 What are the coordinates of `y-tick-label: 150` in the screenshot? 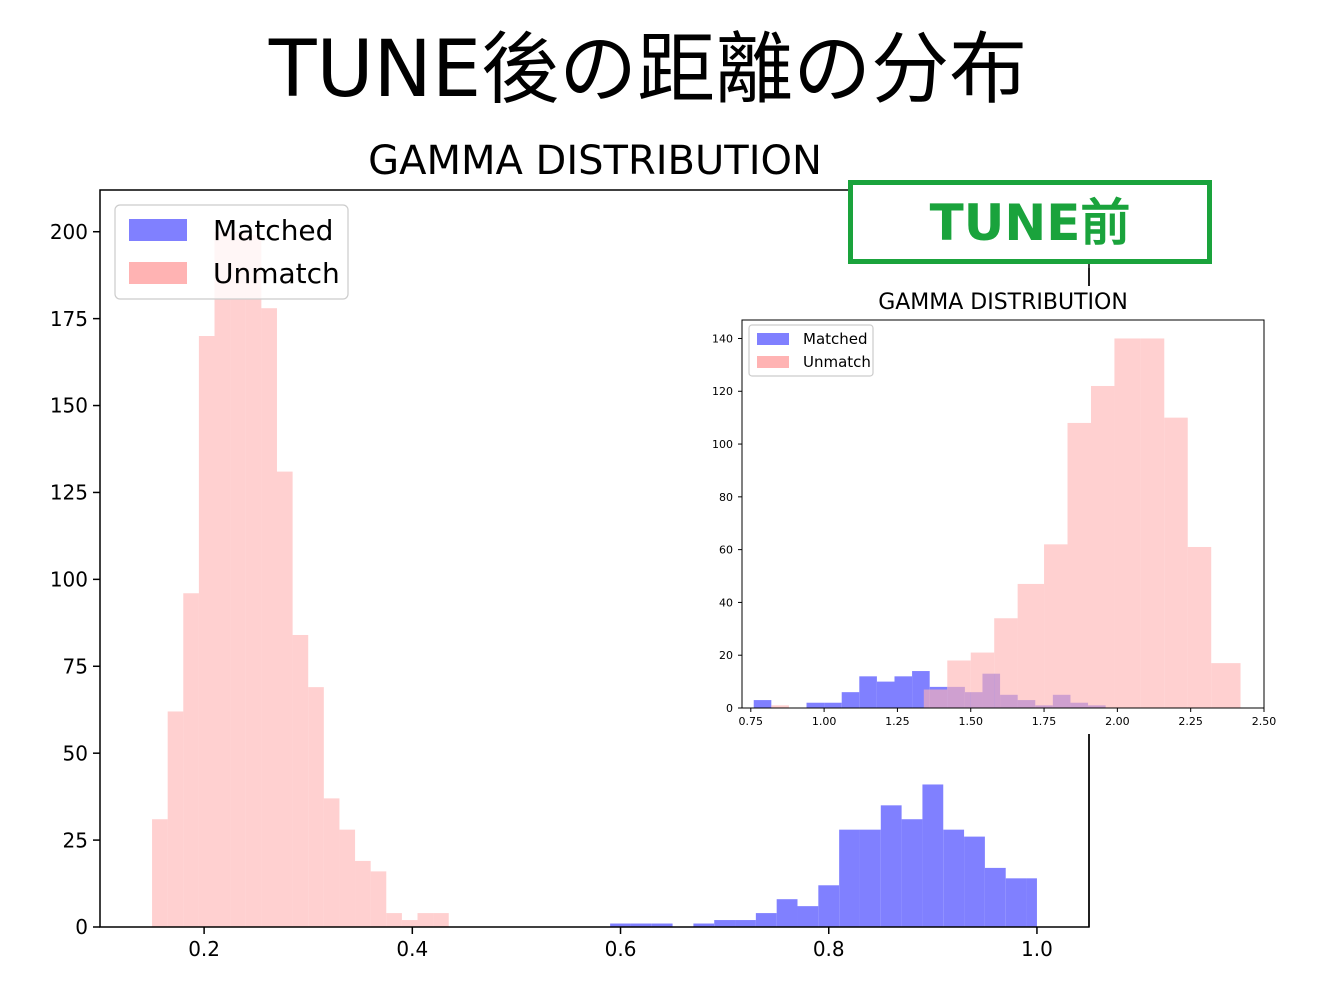 It's located at (69, 406).